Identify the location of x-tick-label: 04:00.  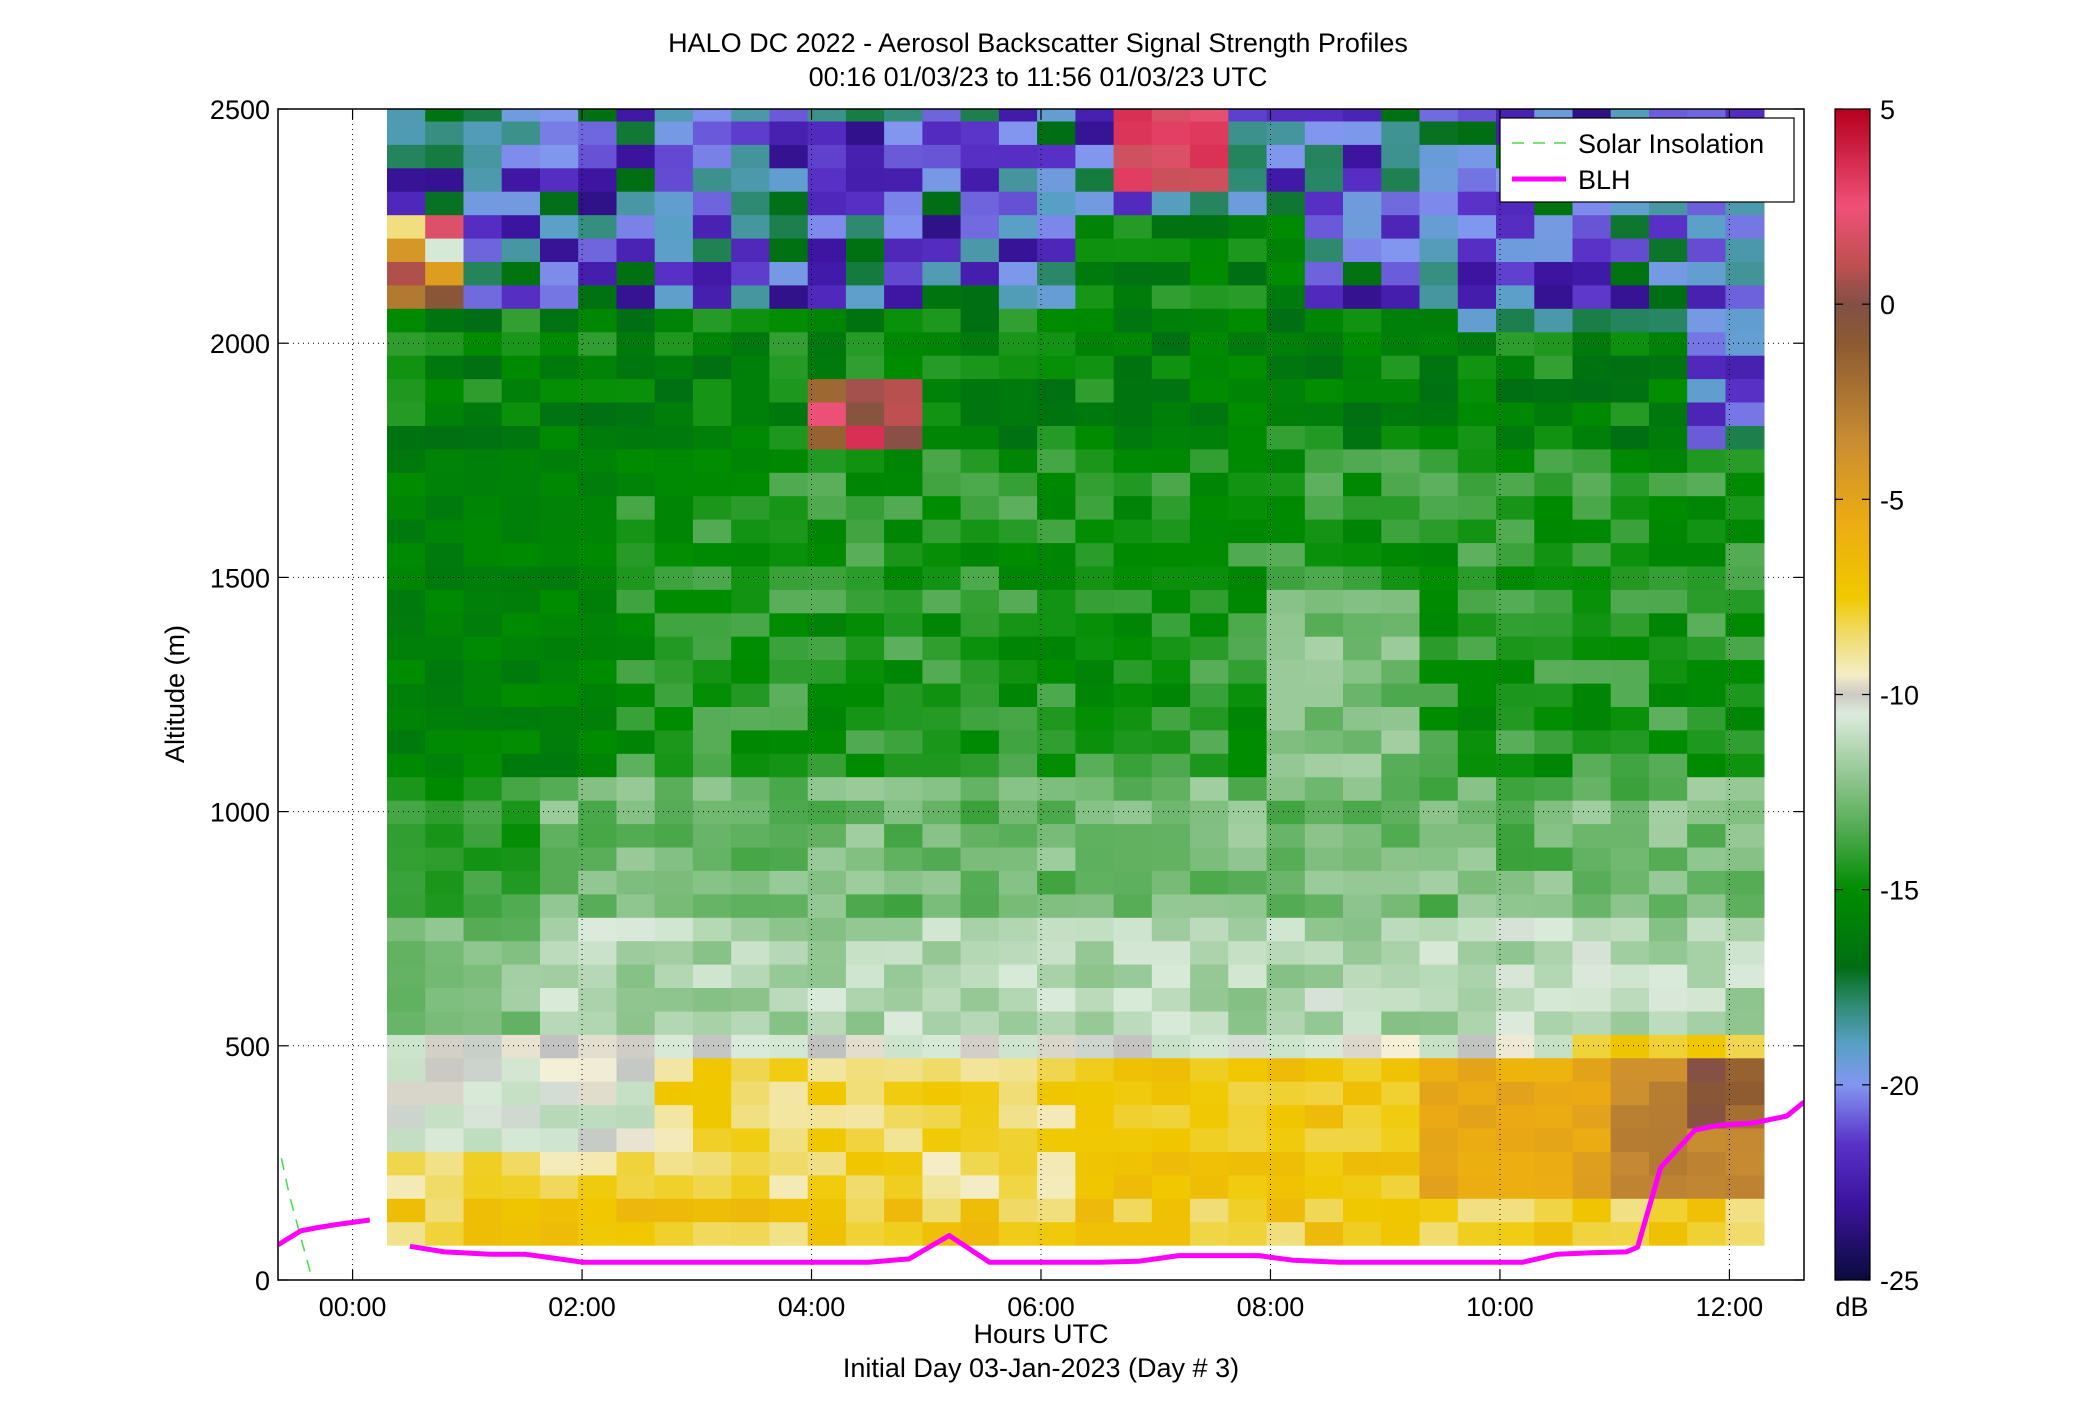
(812, 1307).